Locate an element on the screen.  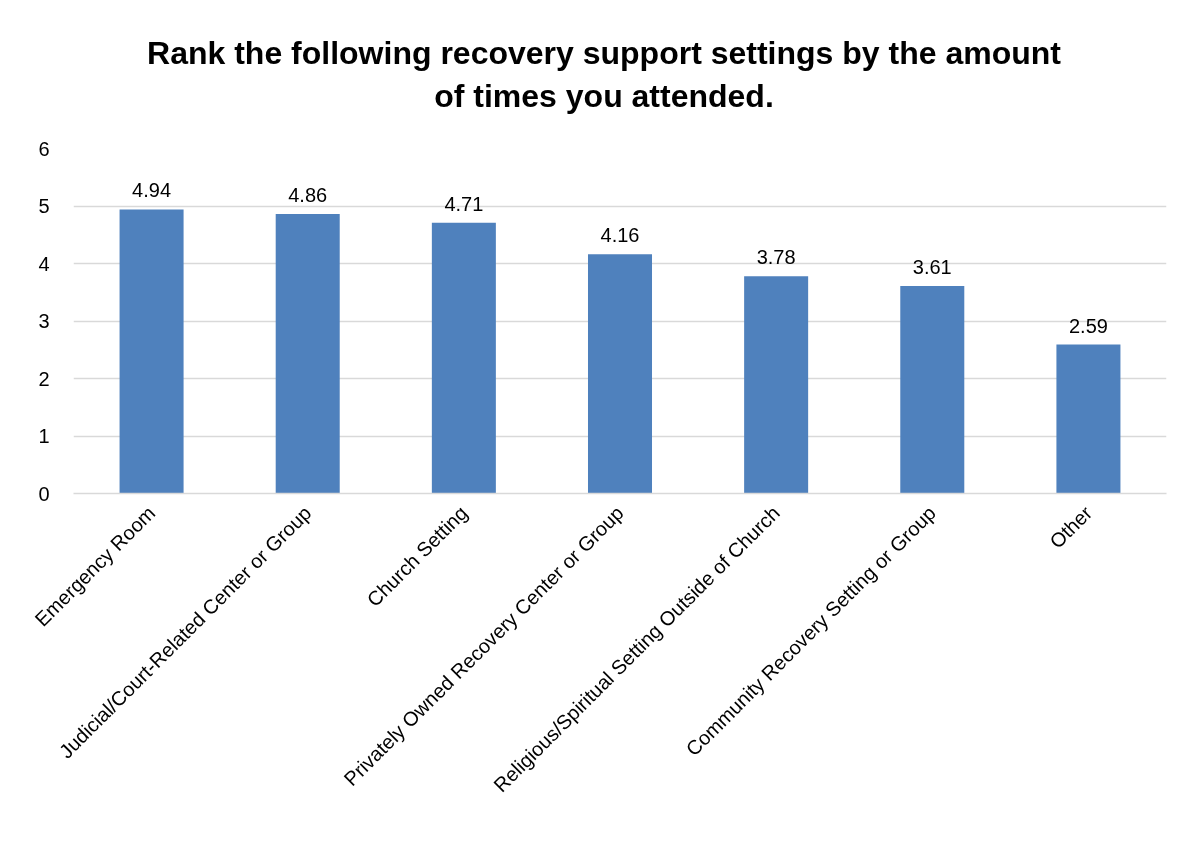
data-label: 3.61 is located at coordinates (932, 266).